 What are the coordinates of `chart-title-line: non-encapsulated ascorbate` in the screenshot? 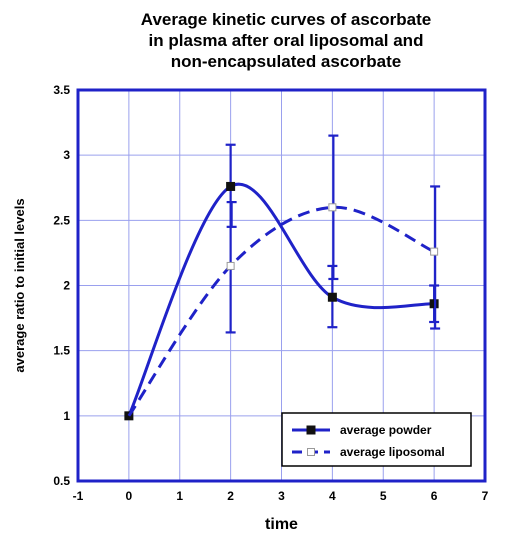 It's located at (286, 61).